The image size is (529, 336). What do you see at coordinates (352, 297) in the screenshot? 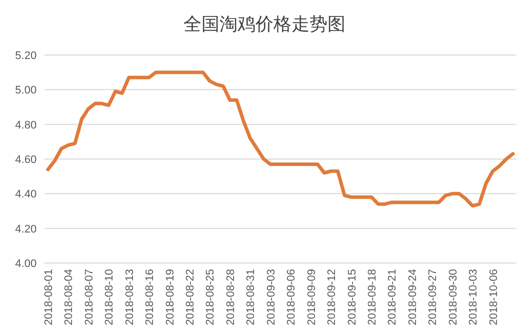
I see `x-tick-label: 2018-09-15` at bounding box center [352, 297].